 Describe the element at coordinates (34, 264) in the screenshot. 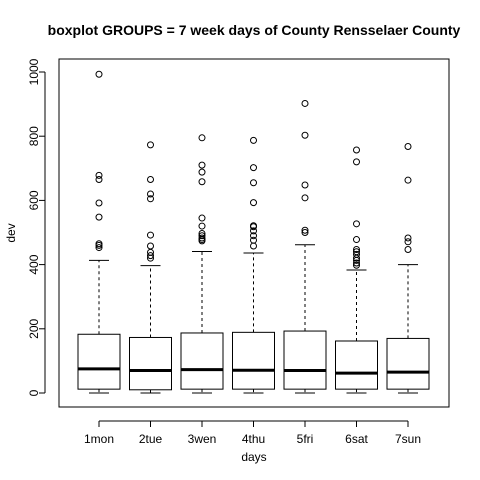

I see `y-tick-label: 400` at that location.